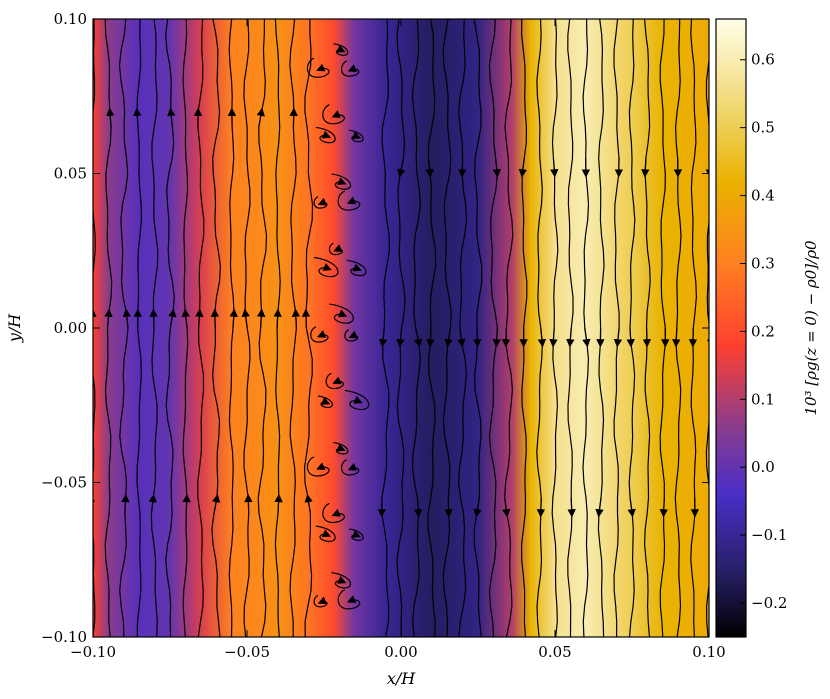 This screenshot has width=830, height=699. I want to click on colorbar-tick-label: 0.3, so click(763, 263).